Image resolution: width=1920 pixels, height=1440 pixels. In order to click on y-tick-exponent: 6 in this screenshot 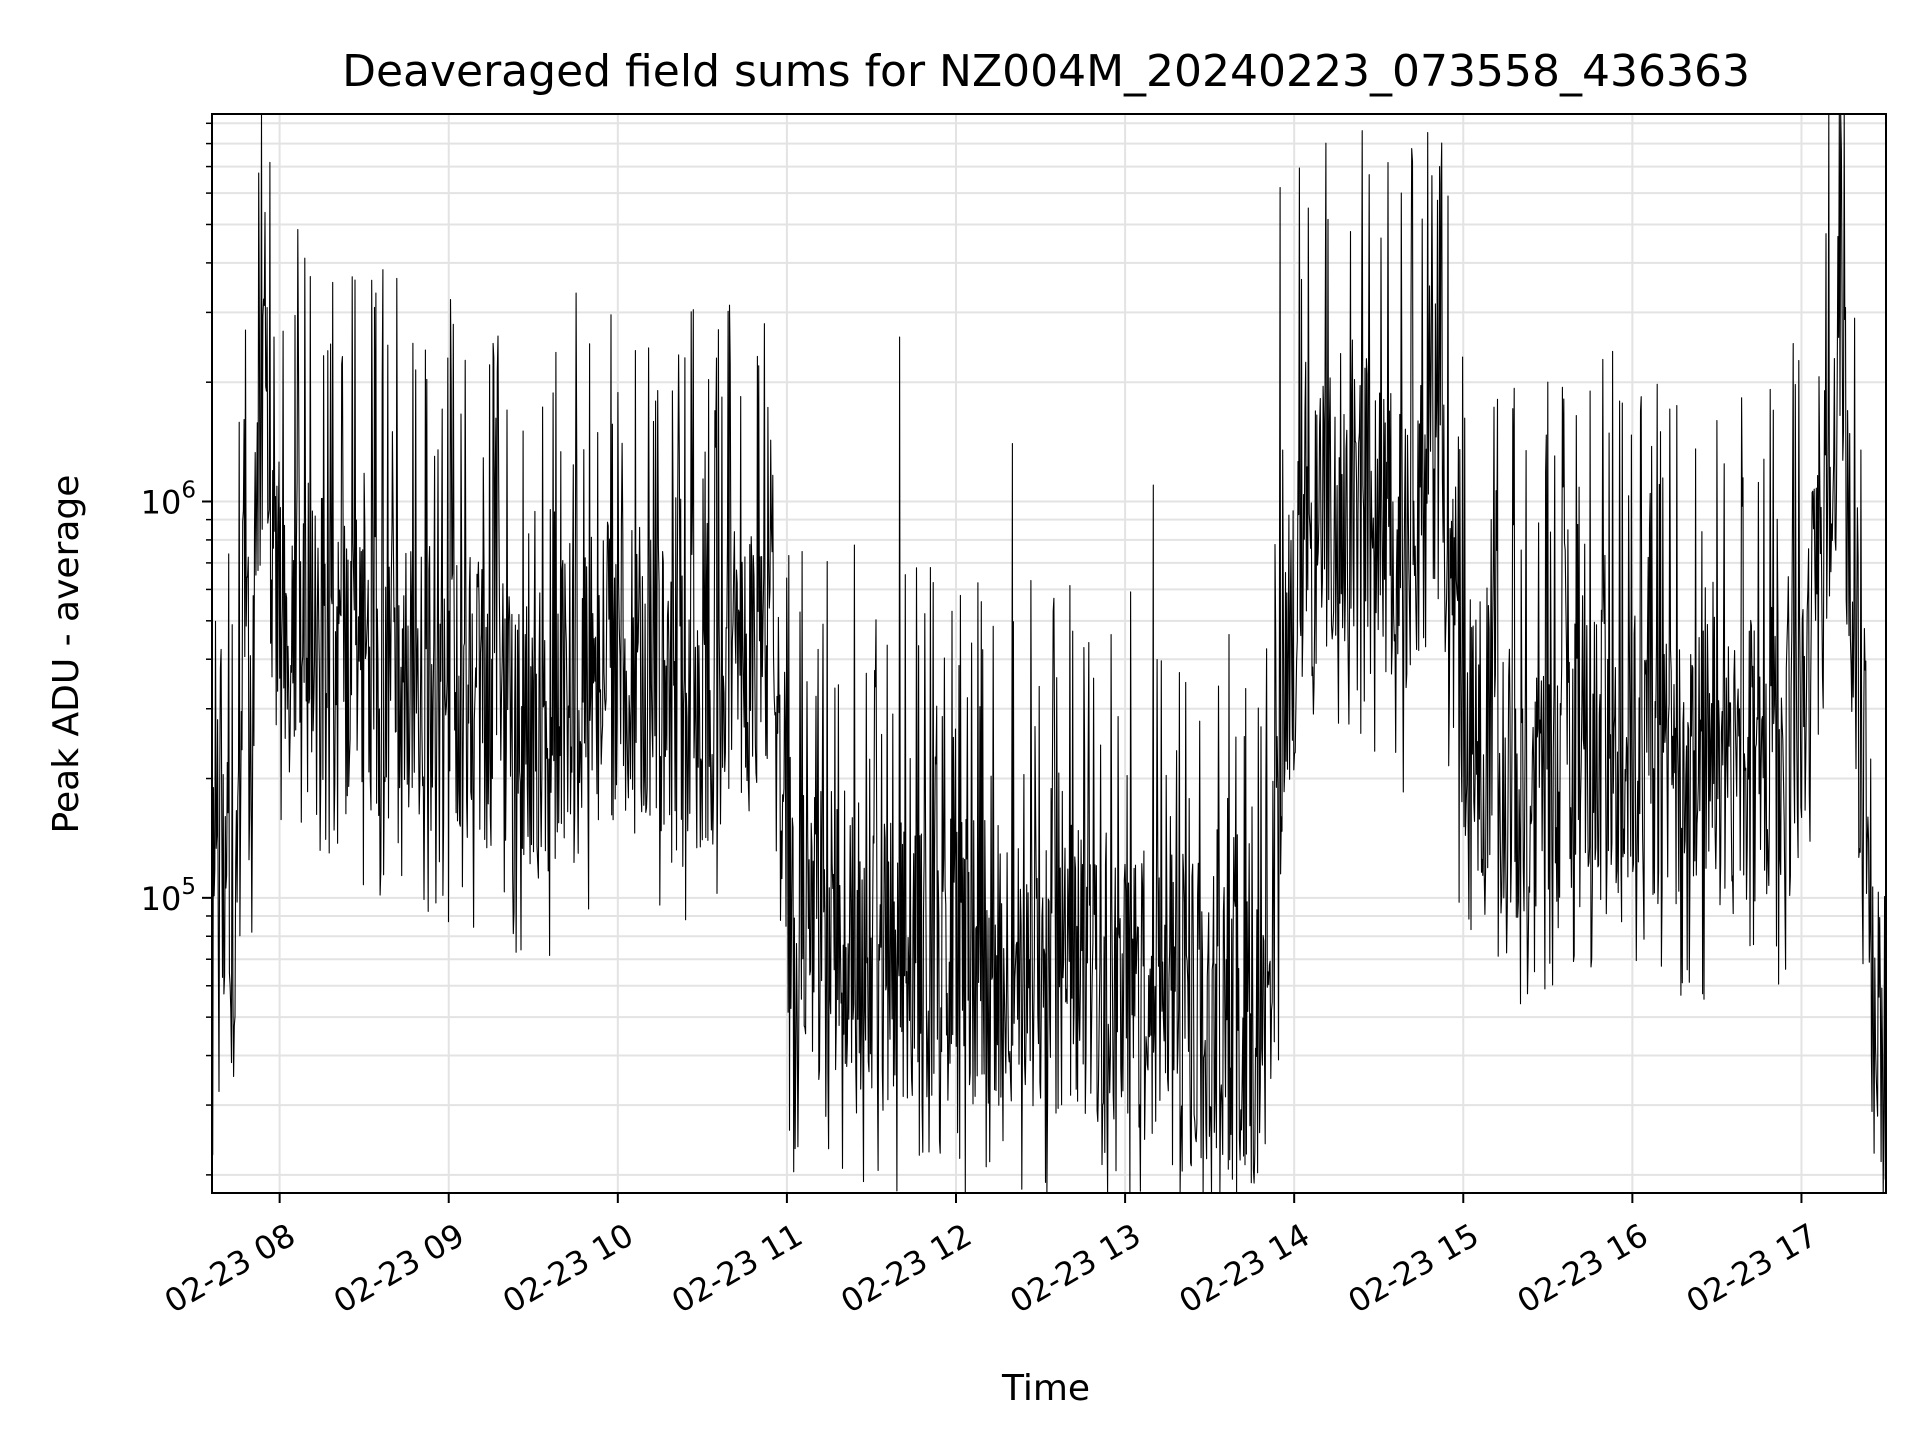, I will do `click(188, 491)`.